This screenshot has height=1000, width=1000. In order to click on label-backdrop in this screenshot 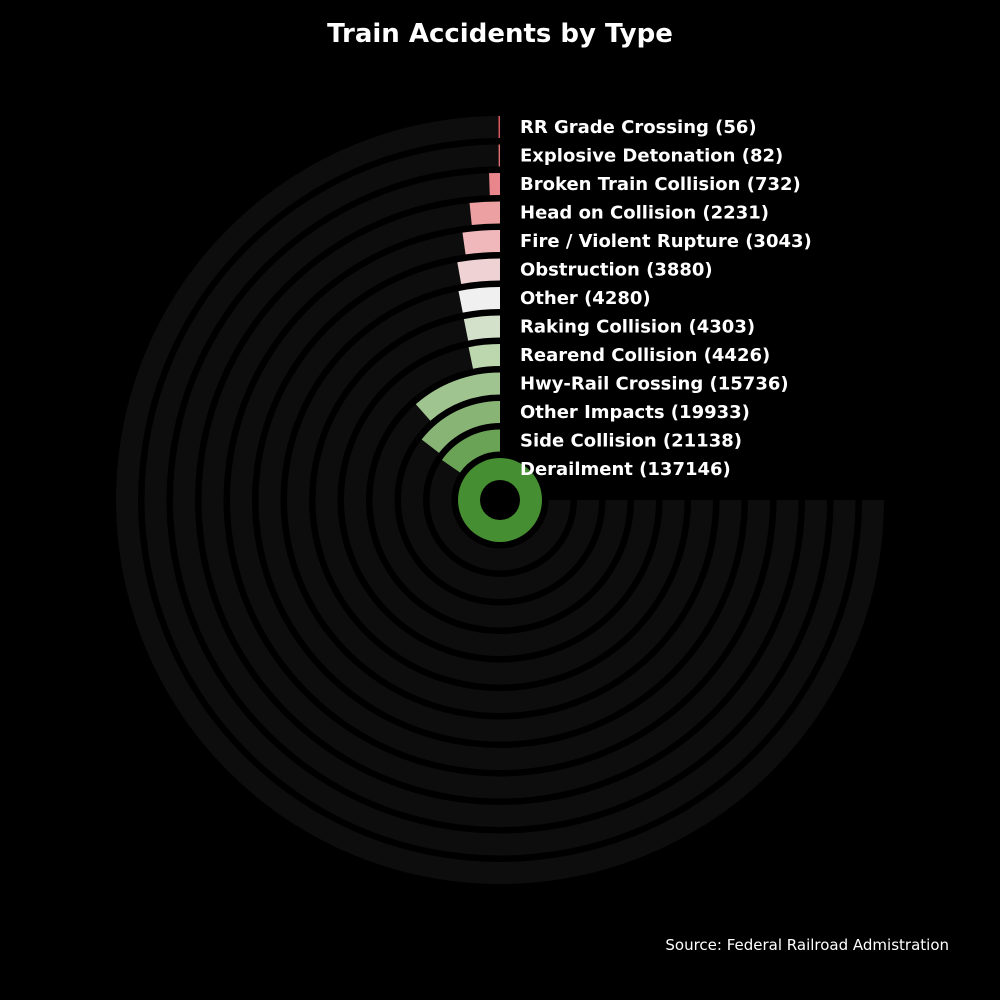, I will do `click(693, 307)`.